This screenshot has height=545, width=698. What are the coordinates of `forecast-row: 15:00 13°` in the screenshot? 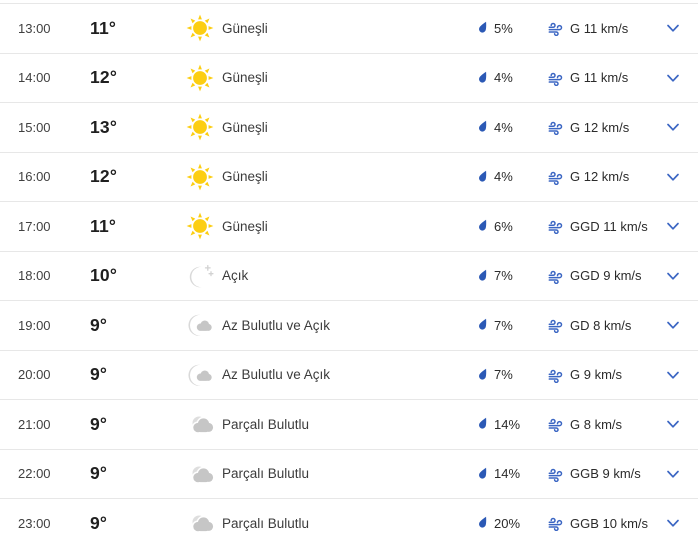 It's located at (349, 127).